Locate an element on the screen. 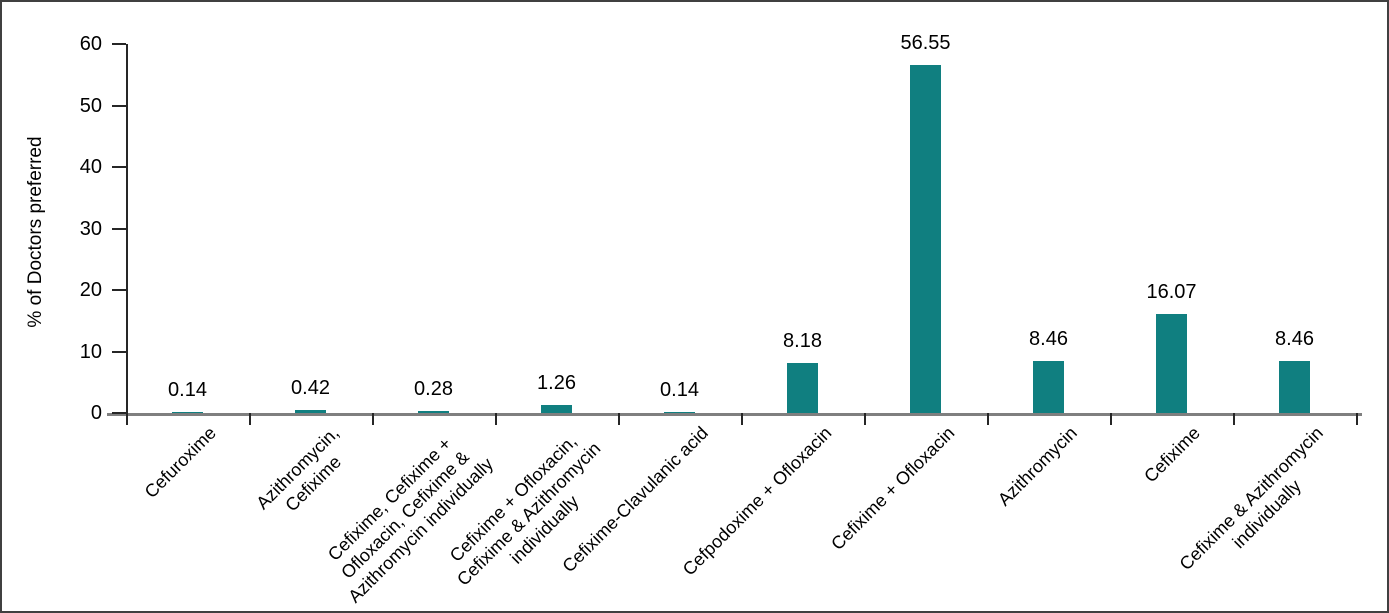 The height and width of the screenshot is (613, 1389). y-tick-label: 60 is located at coordinates (90, 44).